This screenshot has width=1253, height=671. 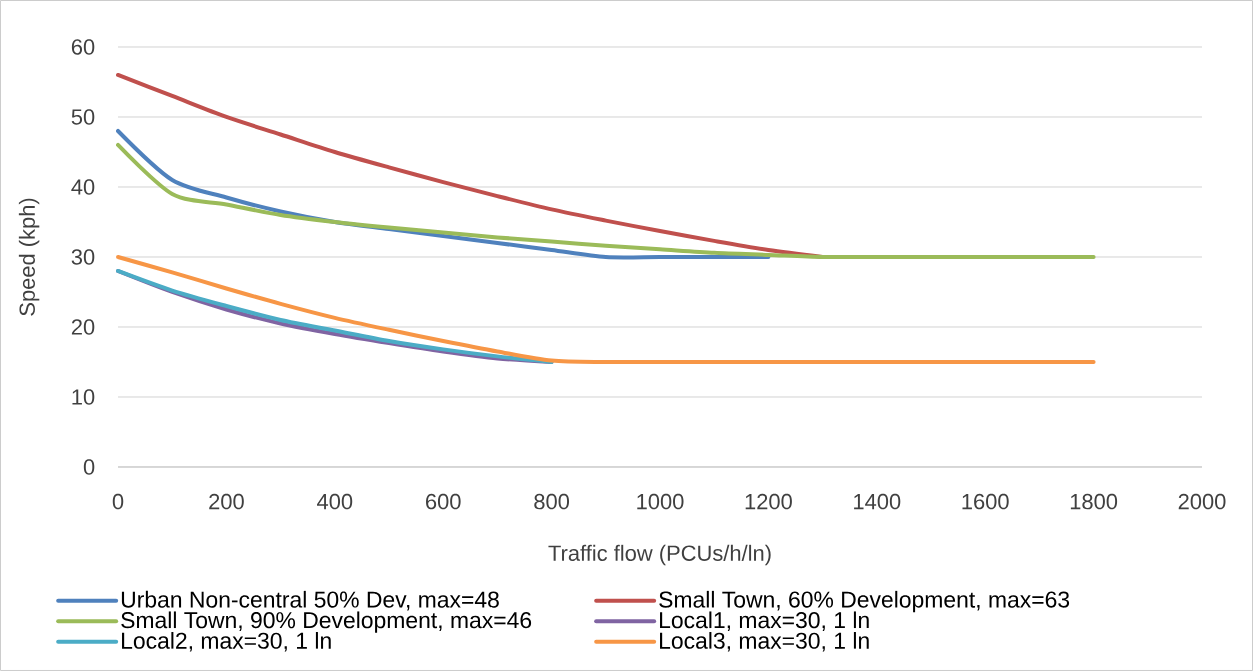 What do you see at coordinates (335, 501) in the screenshot?
I see `x-tick-label: 400` at bounding box center [335, 501].